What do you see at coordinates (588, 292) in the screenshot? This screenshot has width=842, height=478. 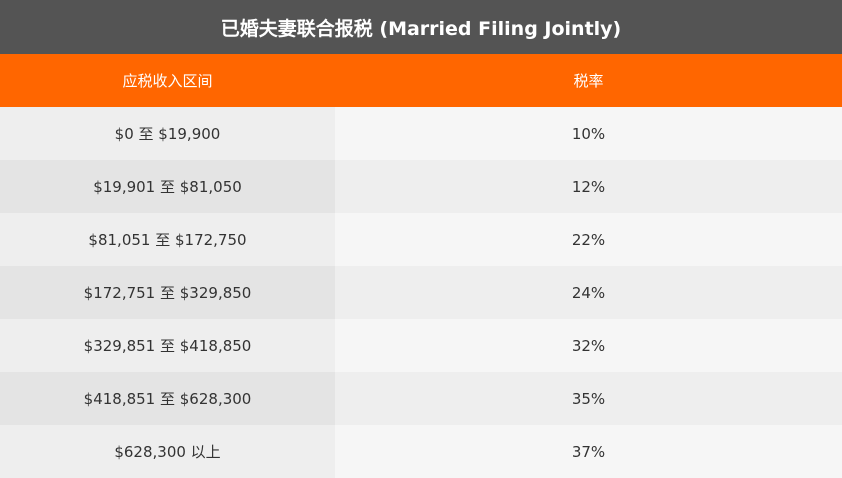 I see `tax-rate-cell: 24%` at bounding box center [588, 292].